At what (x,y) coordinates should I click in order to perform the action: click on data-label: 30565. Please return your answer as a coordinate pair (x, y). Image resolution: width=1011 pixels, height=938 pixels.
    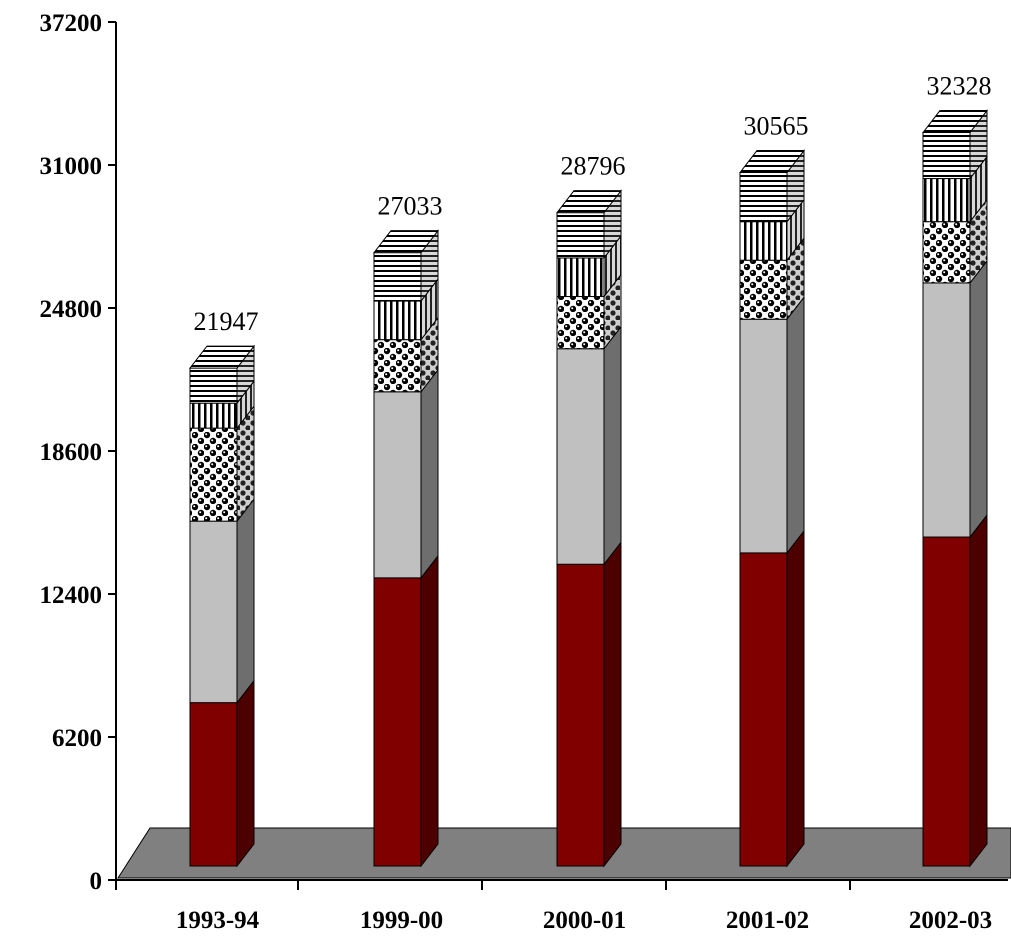
    Looking at the image, I should click on (776, 126).